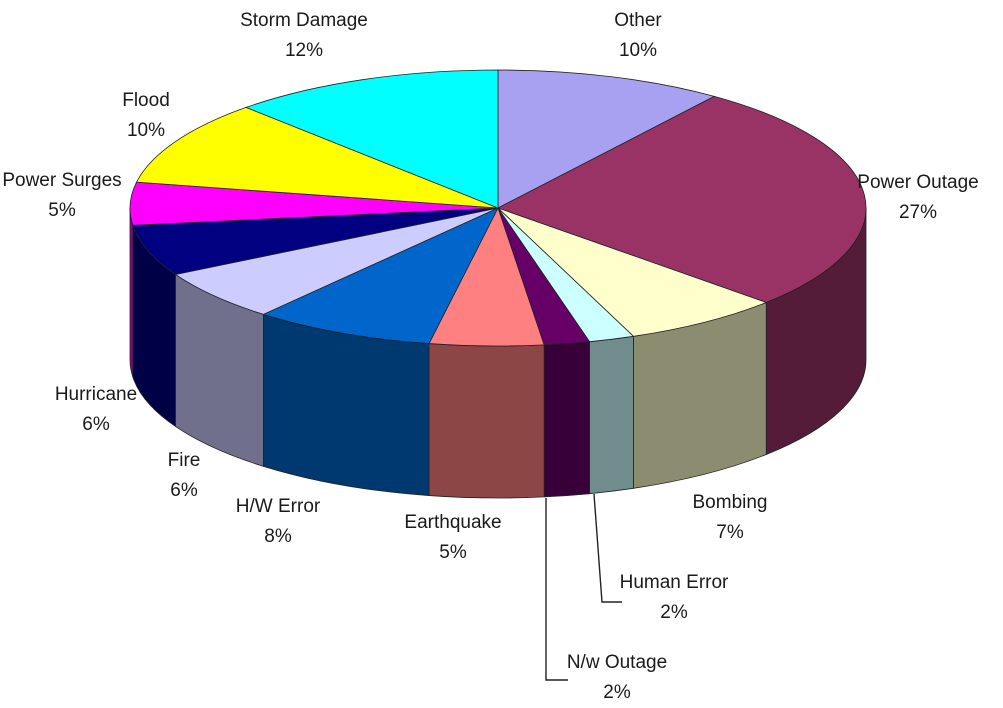 The width and height of the screenshot is (1003, 708). What do you see at coordinates (184, 475) in the screenshot?
I see `slice-label-fire: Fire 6%` at bounding box center [184, 475].